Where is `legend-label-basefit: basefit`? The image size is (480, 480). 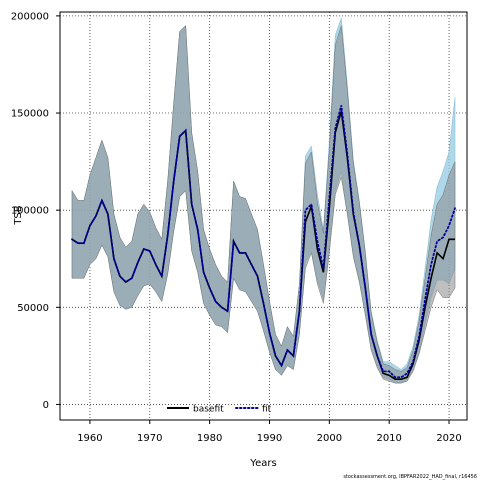
legend-label-basefit: basefit is located at coordinates (208, 410).